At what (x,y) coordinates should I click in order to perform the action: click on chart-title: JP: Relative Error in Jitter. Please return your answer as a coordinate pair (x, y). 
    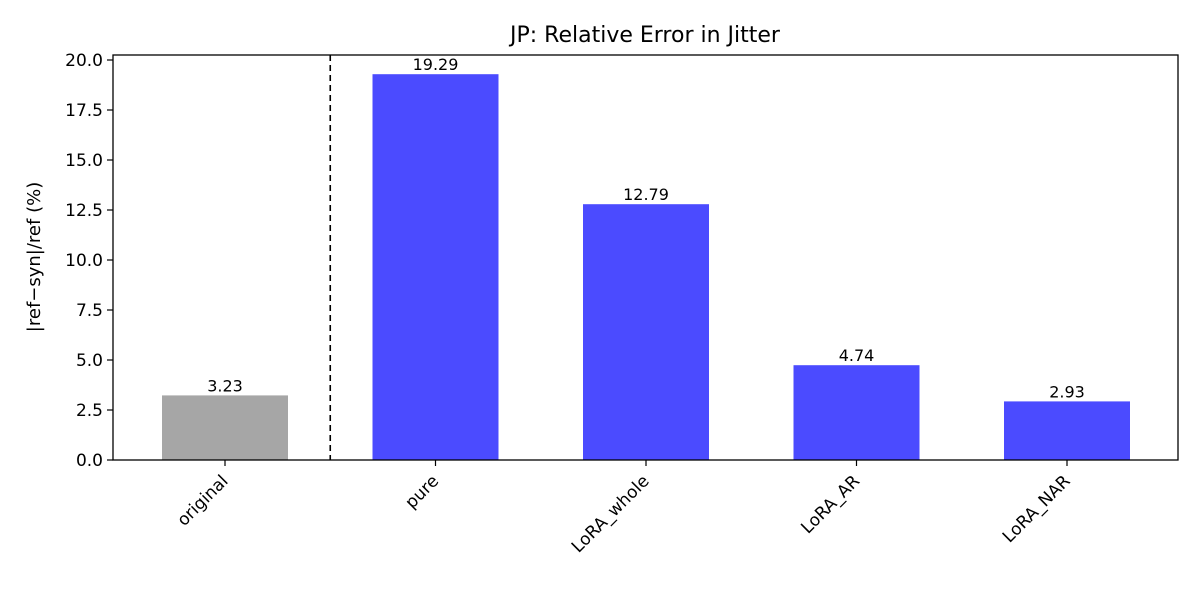
    Looking at the image, I should click on (644, 35).